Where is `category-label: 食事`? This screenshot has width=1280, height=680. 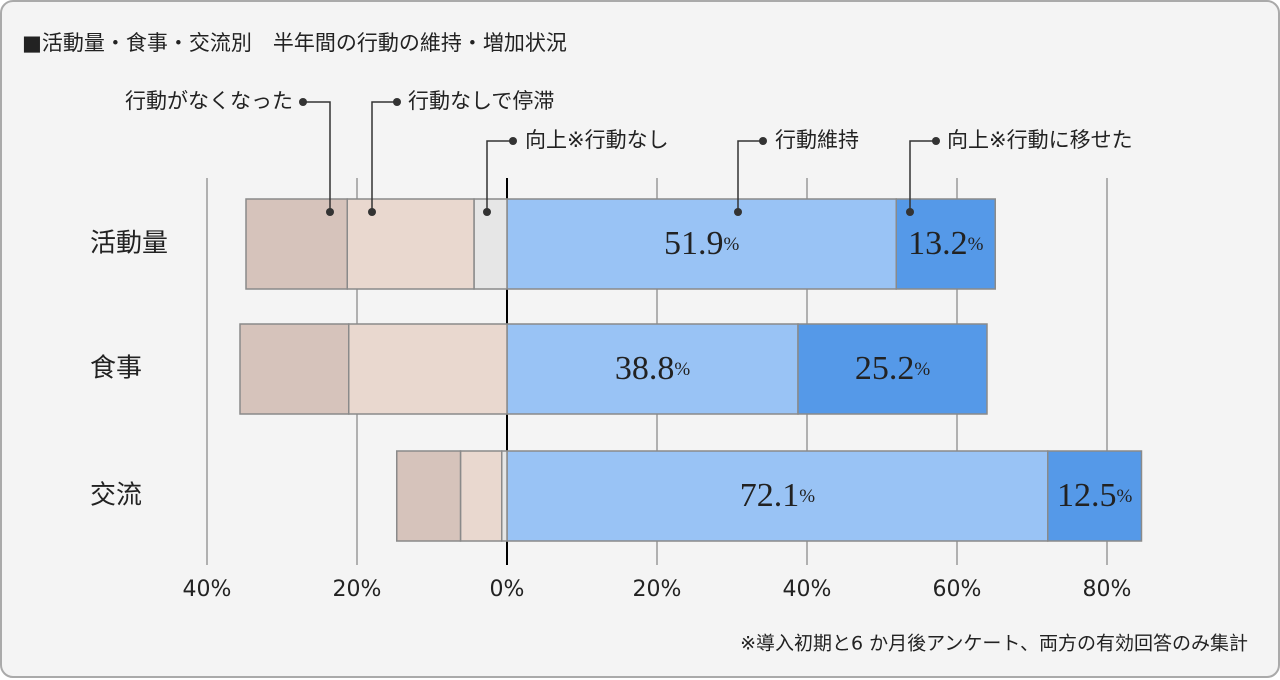
category-label: 食事 is located at coordinates (116, 369).